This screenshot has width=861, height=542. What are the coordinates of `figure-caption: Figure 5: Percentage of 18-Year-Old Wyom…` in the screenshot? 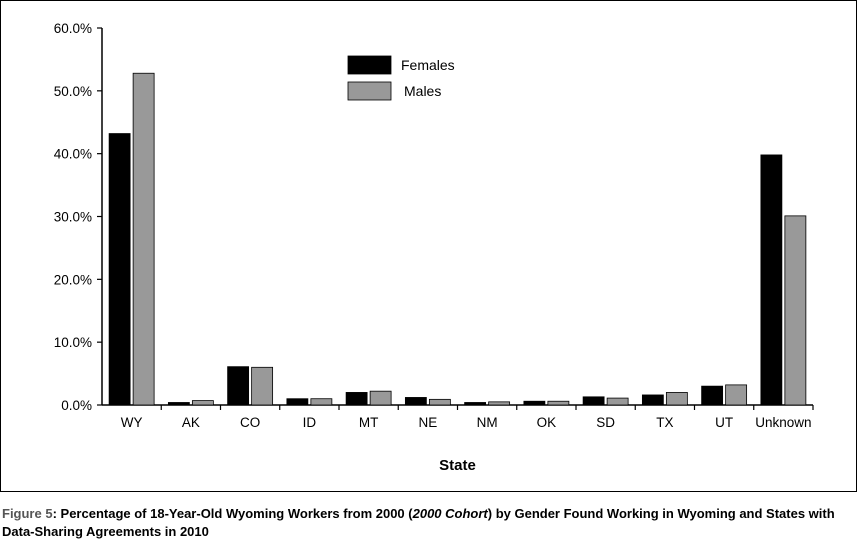 It's located at (427, 523).